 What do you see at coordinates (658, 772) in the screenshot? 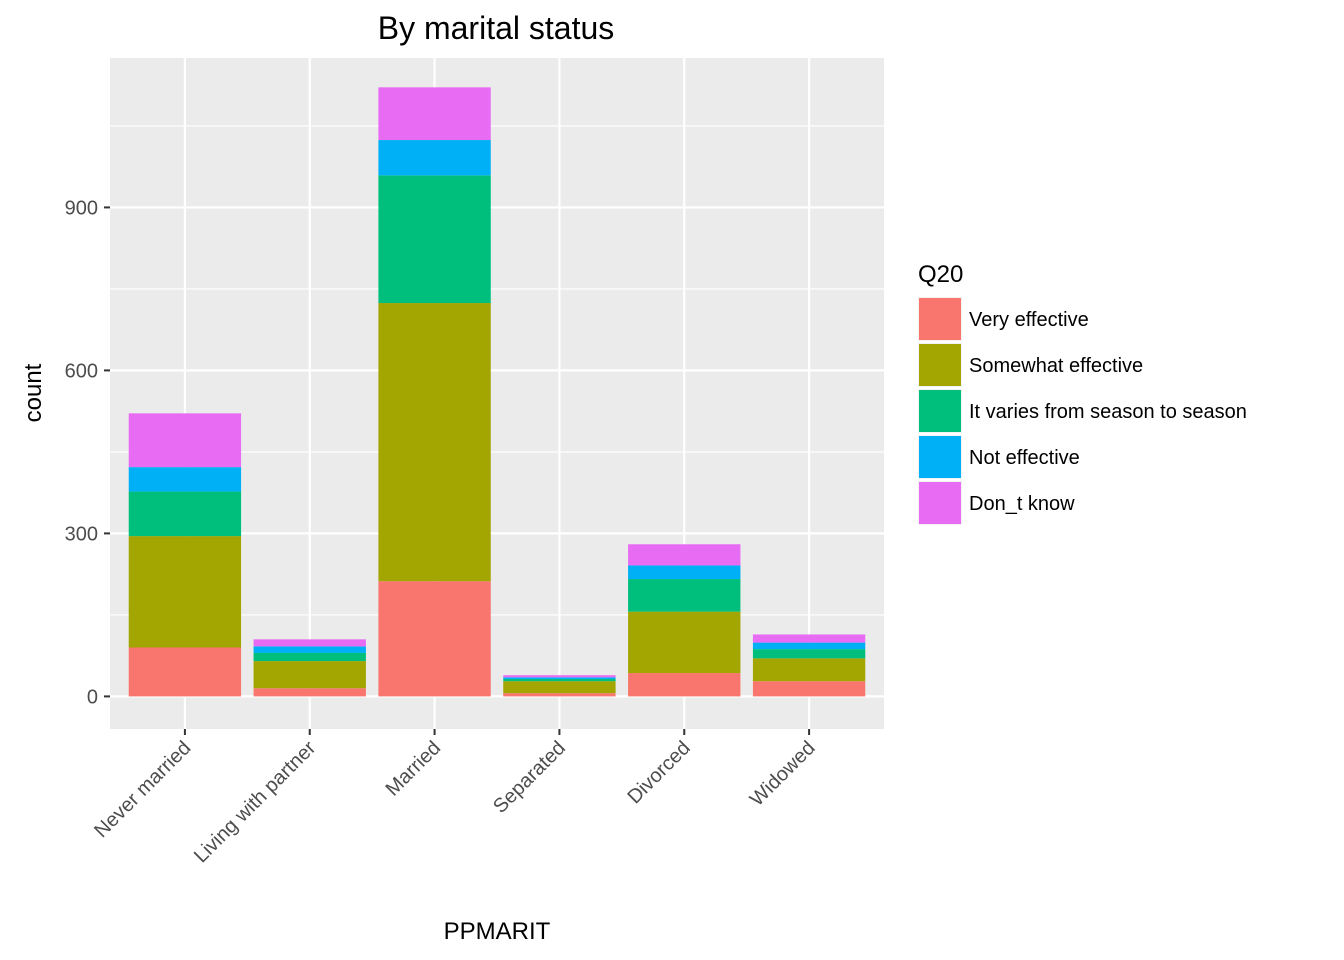
I see `x-tick-label: Divorced` at bounding box center [658, 772].